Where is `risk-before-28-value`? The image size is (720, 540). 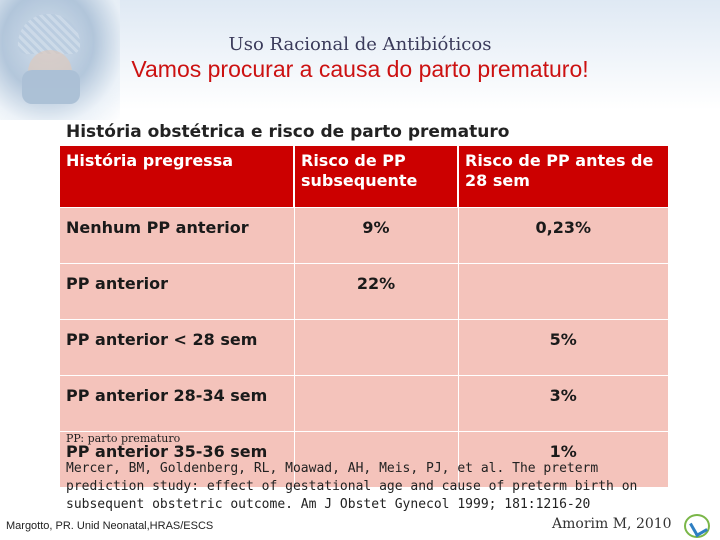 risk-before-28-value is located at coordinates (563, 291).